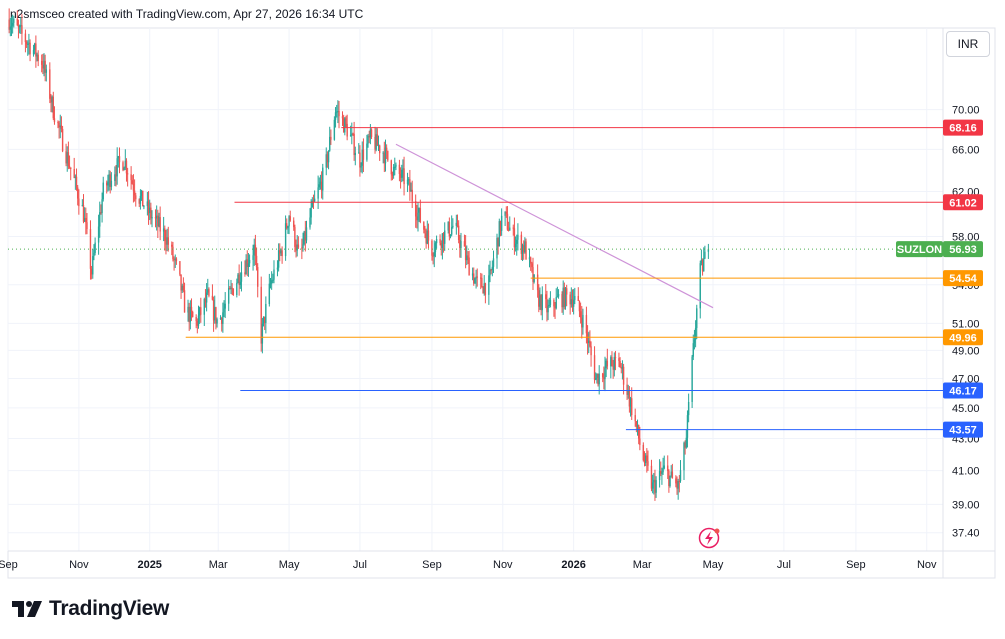 This screenshot has height=639, width=1005. What do you see at coordinates (709, 538) in the screenshot?
I see `lightning-alert-icon` at bounding box center [709, 538].